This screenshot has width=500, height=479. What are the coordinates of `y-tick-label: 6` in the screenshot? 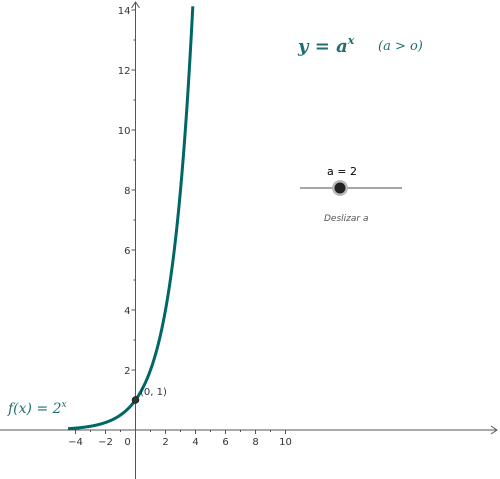 It's located at (127, 251).